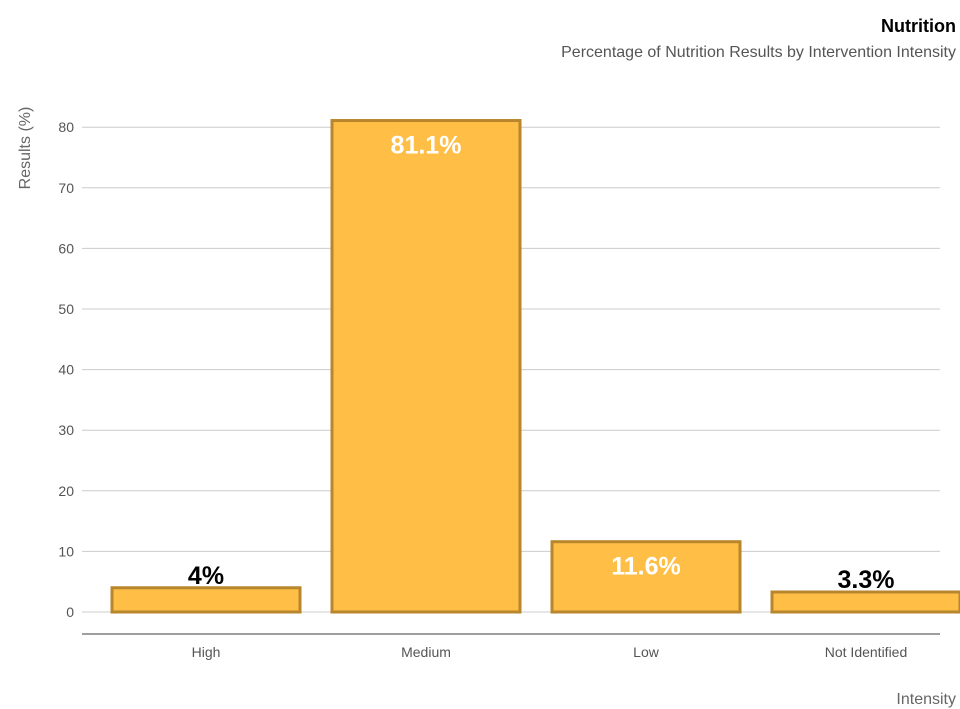  What do you see at coordinates (550, 652) in the screenshot?
I see `x-tick-labels: High Medium Low Not Identified` at bounding box center [550, 652].